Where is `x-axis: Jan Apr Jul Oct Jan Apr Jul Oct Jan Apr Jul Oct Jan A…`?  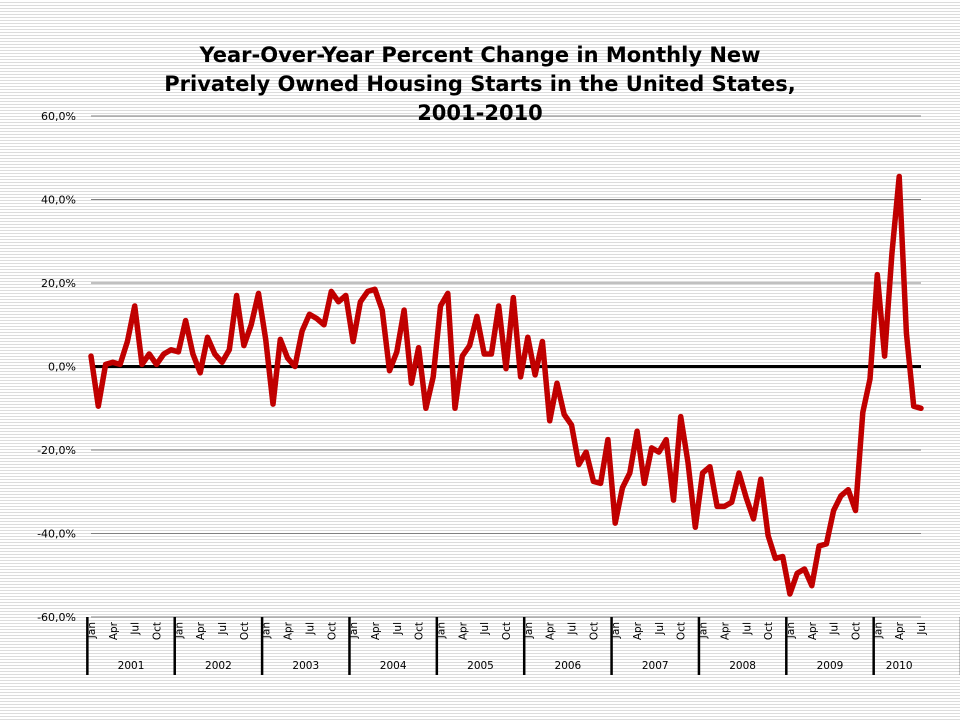
x-axis: Jan Apr Jul Oct Jan Apr Jul Oct Jan Apr Jul Oct Jan A… is located at coordinates (523, 646).